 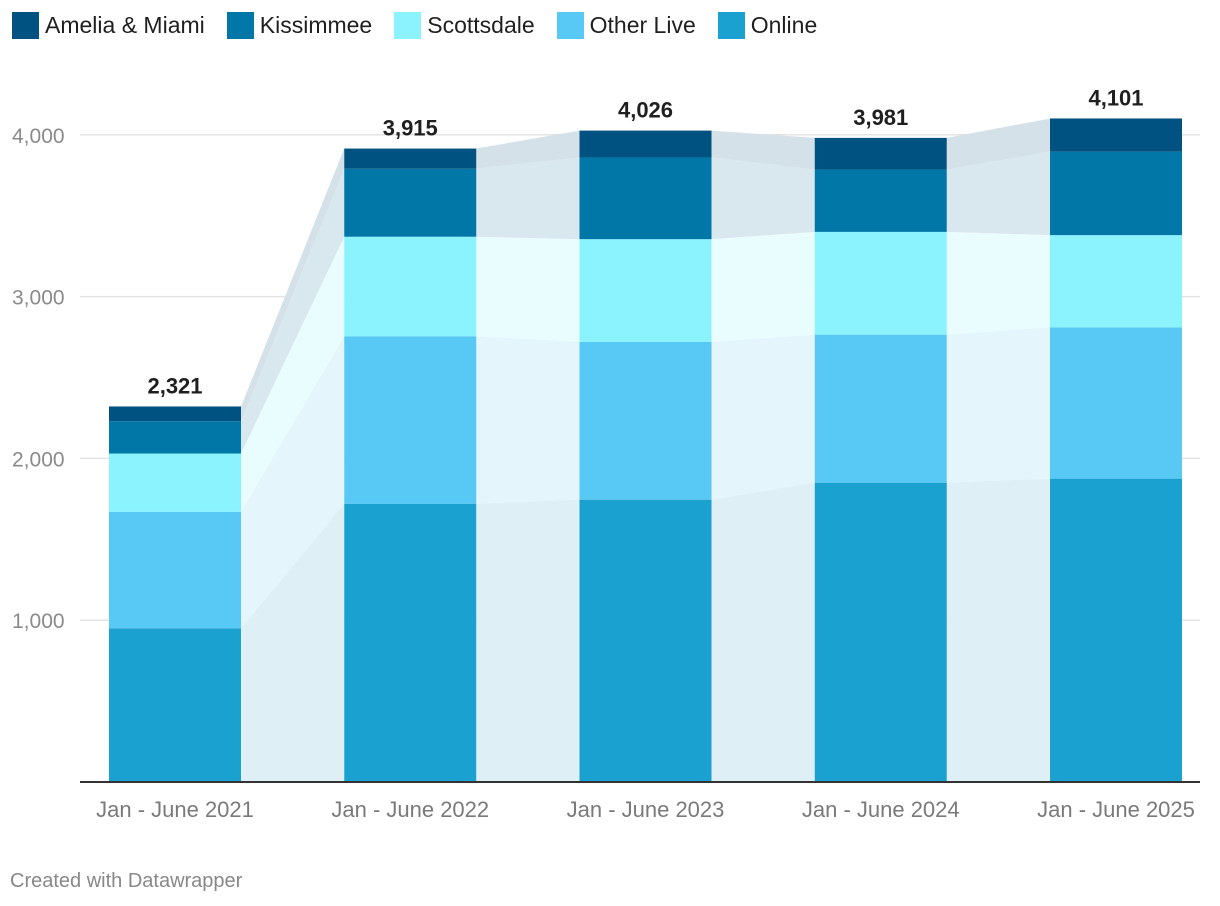 What do you see at coordinates (880, 117) in the screenshot?
I see `total-label: 3,981` at bounding box center [880, 117].